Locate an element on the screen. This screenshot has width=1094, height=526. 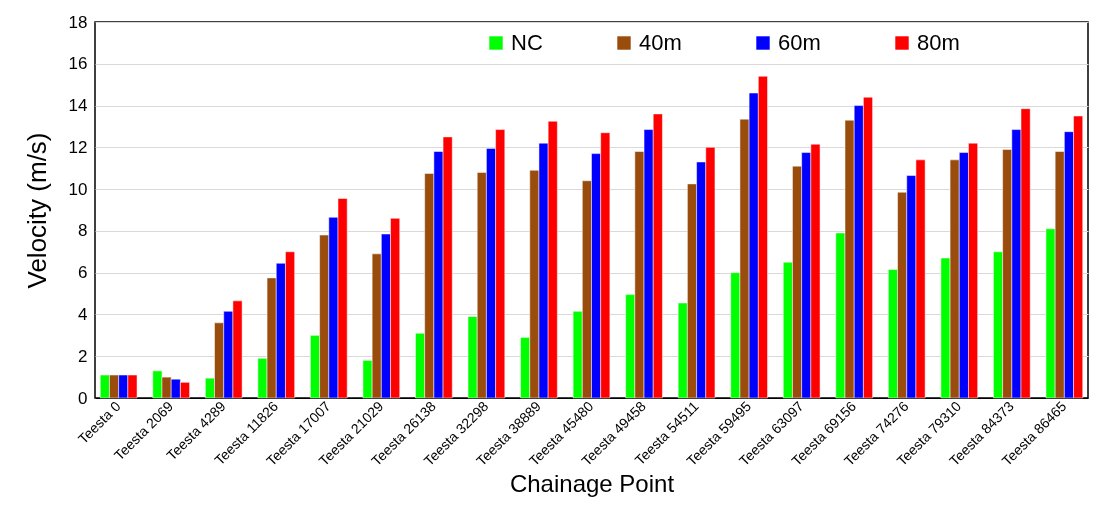
y-tick-label: 6 is located at coordinates (83, 273).